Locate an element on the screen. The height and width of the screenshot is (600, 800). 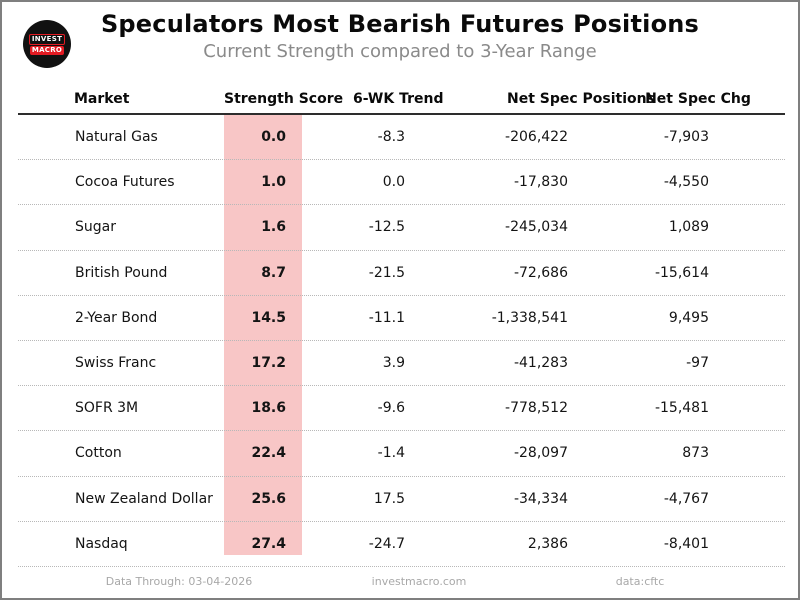
trend-cell: -12.5 is located at coordinates (386, 227).